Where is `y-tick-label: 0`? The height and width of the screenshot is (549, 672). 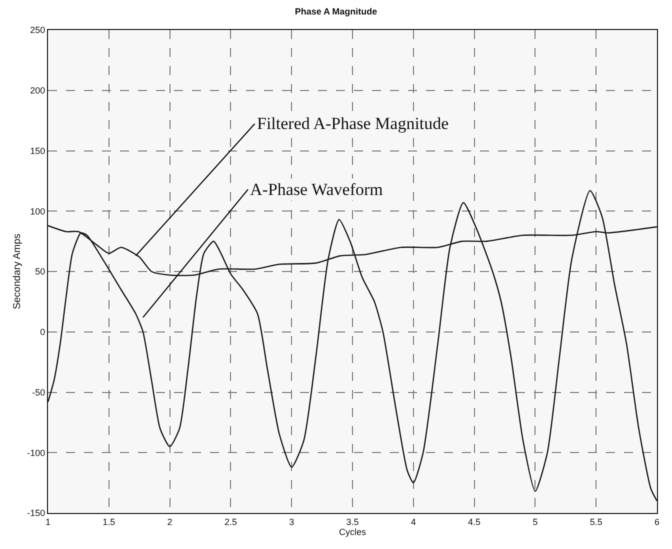
y-tick-label: 0 is located at coordinates (43, 332).